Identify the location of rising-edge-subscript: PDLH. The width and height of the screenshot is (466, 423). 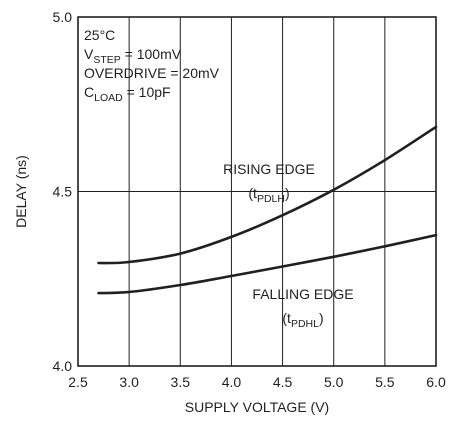
(271, 199).